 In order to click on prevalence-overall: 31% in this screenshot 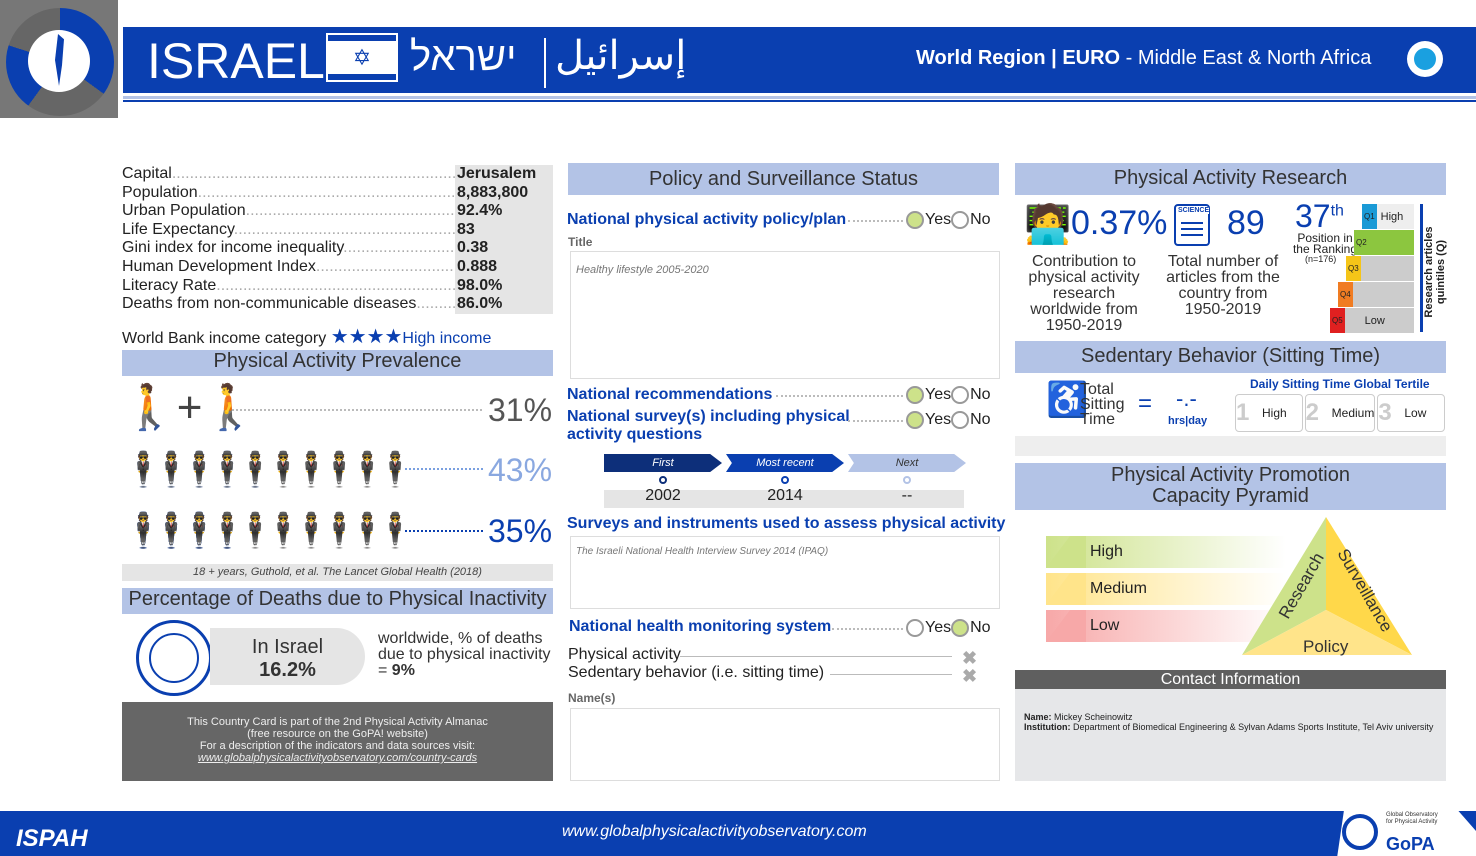, I will do `click(520, 410)`.